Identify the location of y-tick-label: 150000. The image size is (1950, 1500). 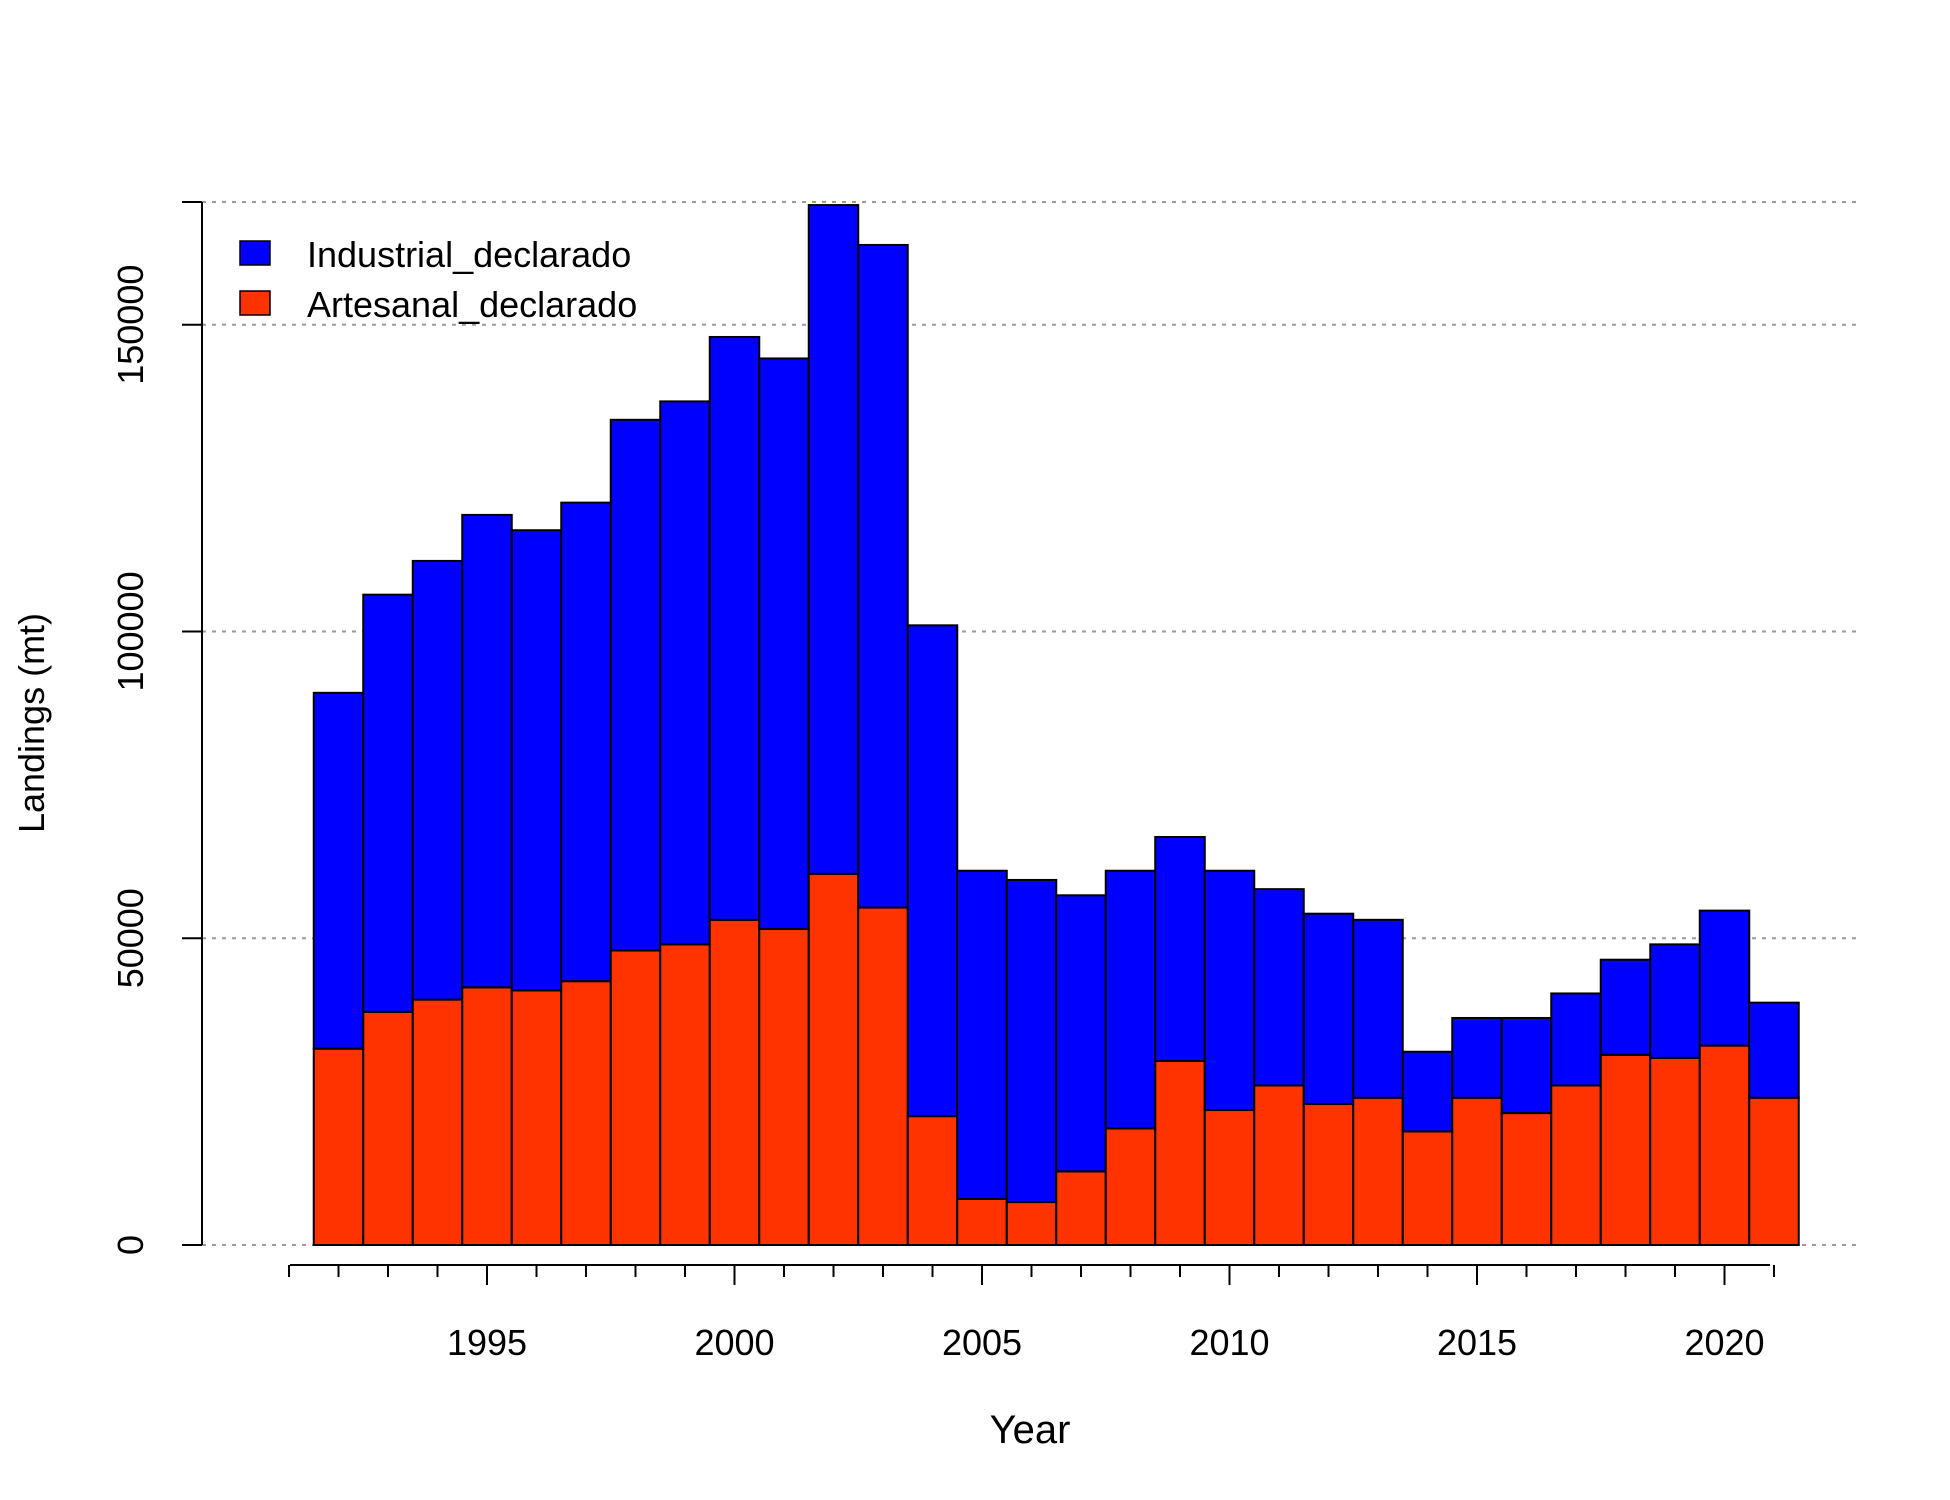
(130, 325).